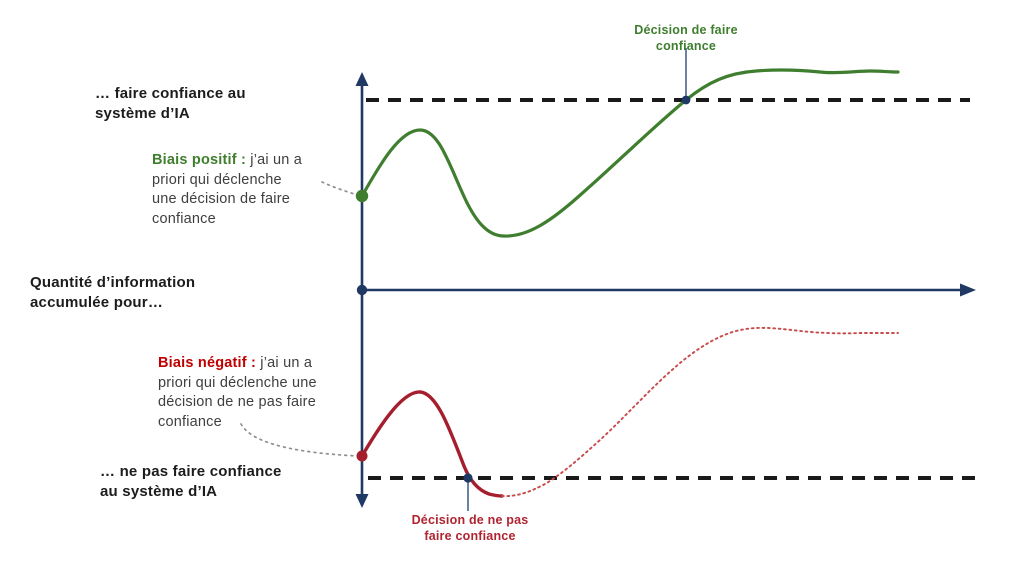 The height and width of the screenshot is (573, 1024). What do you see at coordinates (362, 79) in the screenshot?
I see `y-axis-top-arrow` at bounding box center [362, 79].